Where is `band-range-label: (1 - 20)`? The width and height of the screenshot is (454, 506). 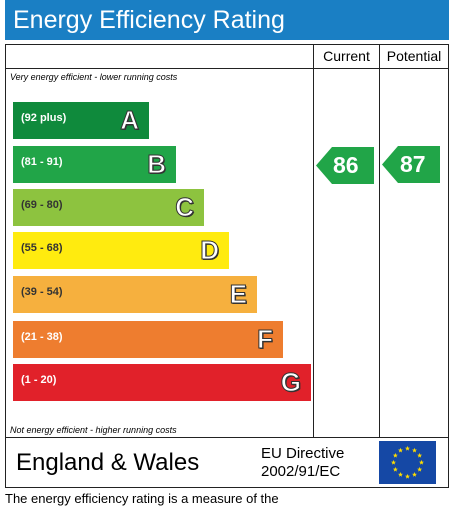
band-range-label: (1 - 20) is located at coordinates (39, 380).